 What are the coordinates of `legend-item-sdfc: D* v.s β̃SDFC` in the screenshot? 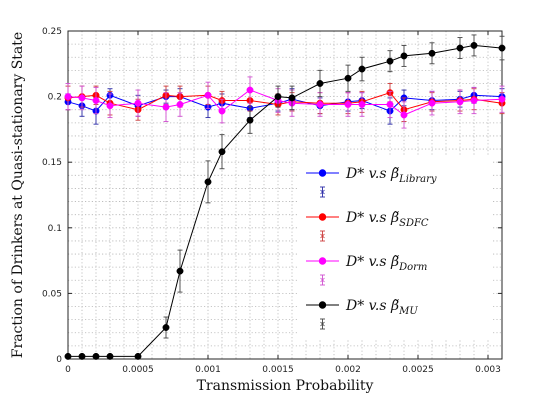 It's located at (367, 226).